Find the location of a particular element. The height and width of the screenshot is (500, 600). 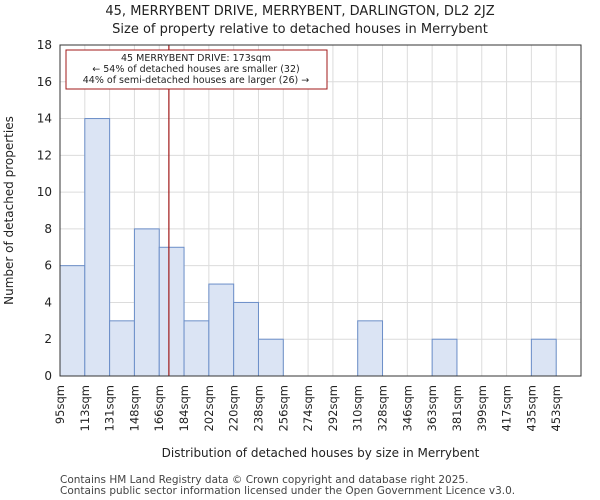

bar-131sqm is located at coordinates (122, 348).